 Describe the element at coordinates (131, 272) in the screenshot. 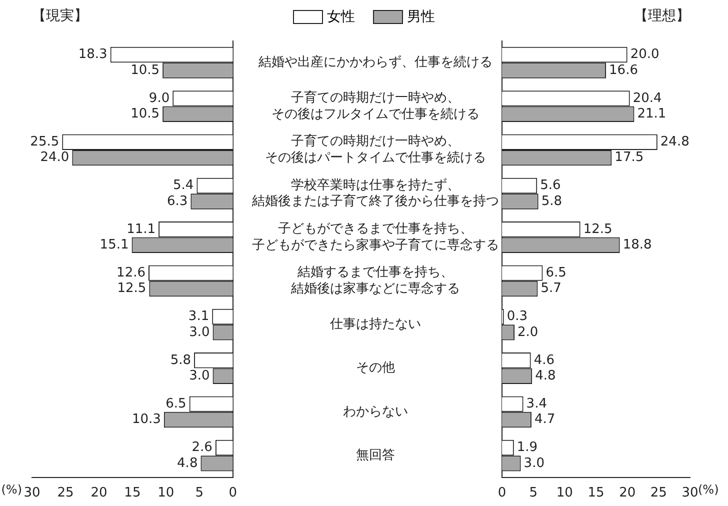

I see `data-label: 12.6` at that location.